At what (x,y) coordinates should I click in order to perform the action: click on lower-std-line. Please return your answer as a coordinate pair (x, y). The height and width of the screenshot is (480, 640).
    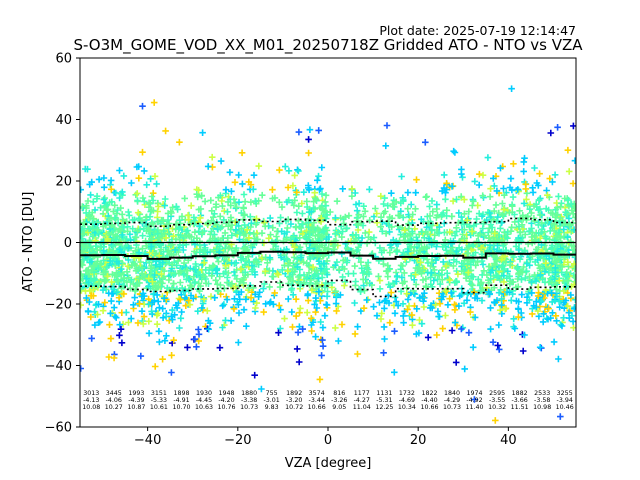
    Looking at the image, I should click on (328, 288).